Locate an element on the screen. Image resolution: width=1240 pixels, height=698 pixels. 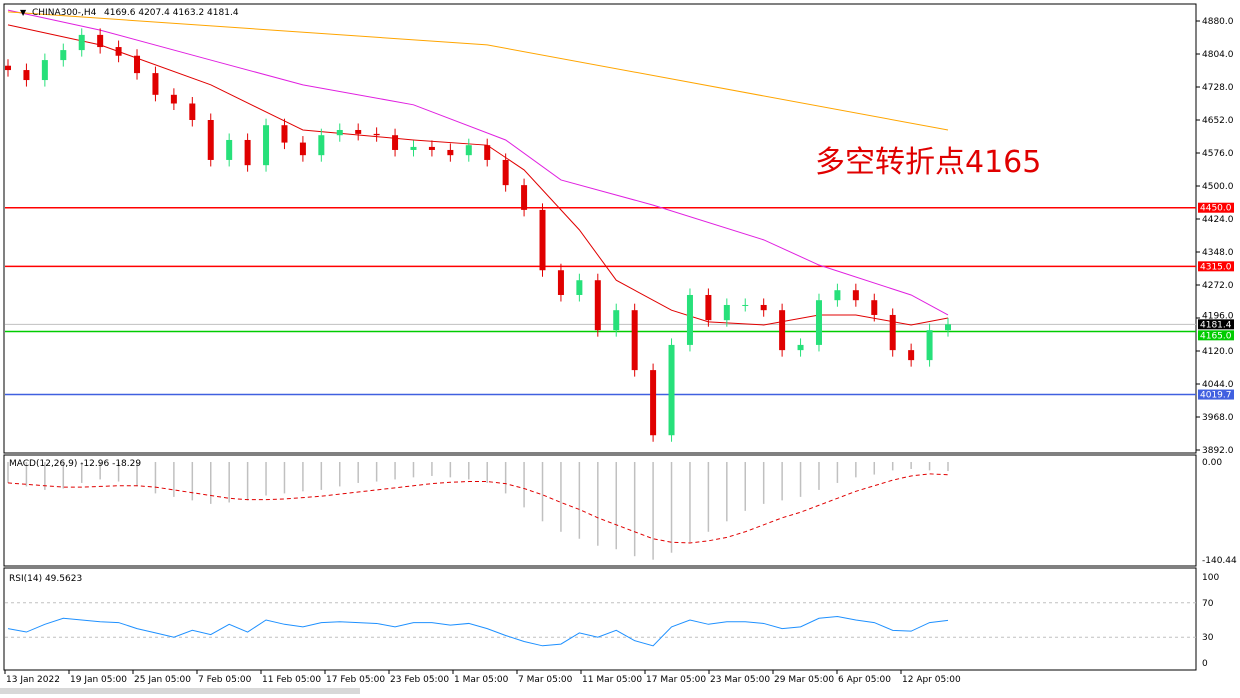
x-tick-label: 23 Mar 05:00 is located at coordinates (740, 680).